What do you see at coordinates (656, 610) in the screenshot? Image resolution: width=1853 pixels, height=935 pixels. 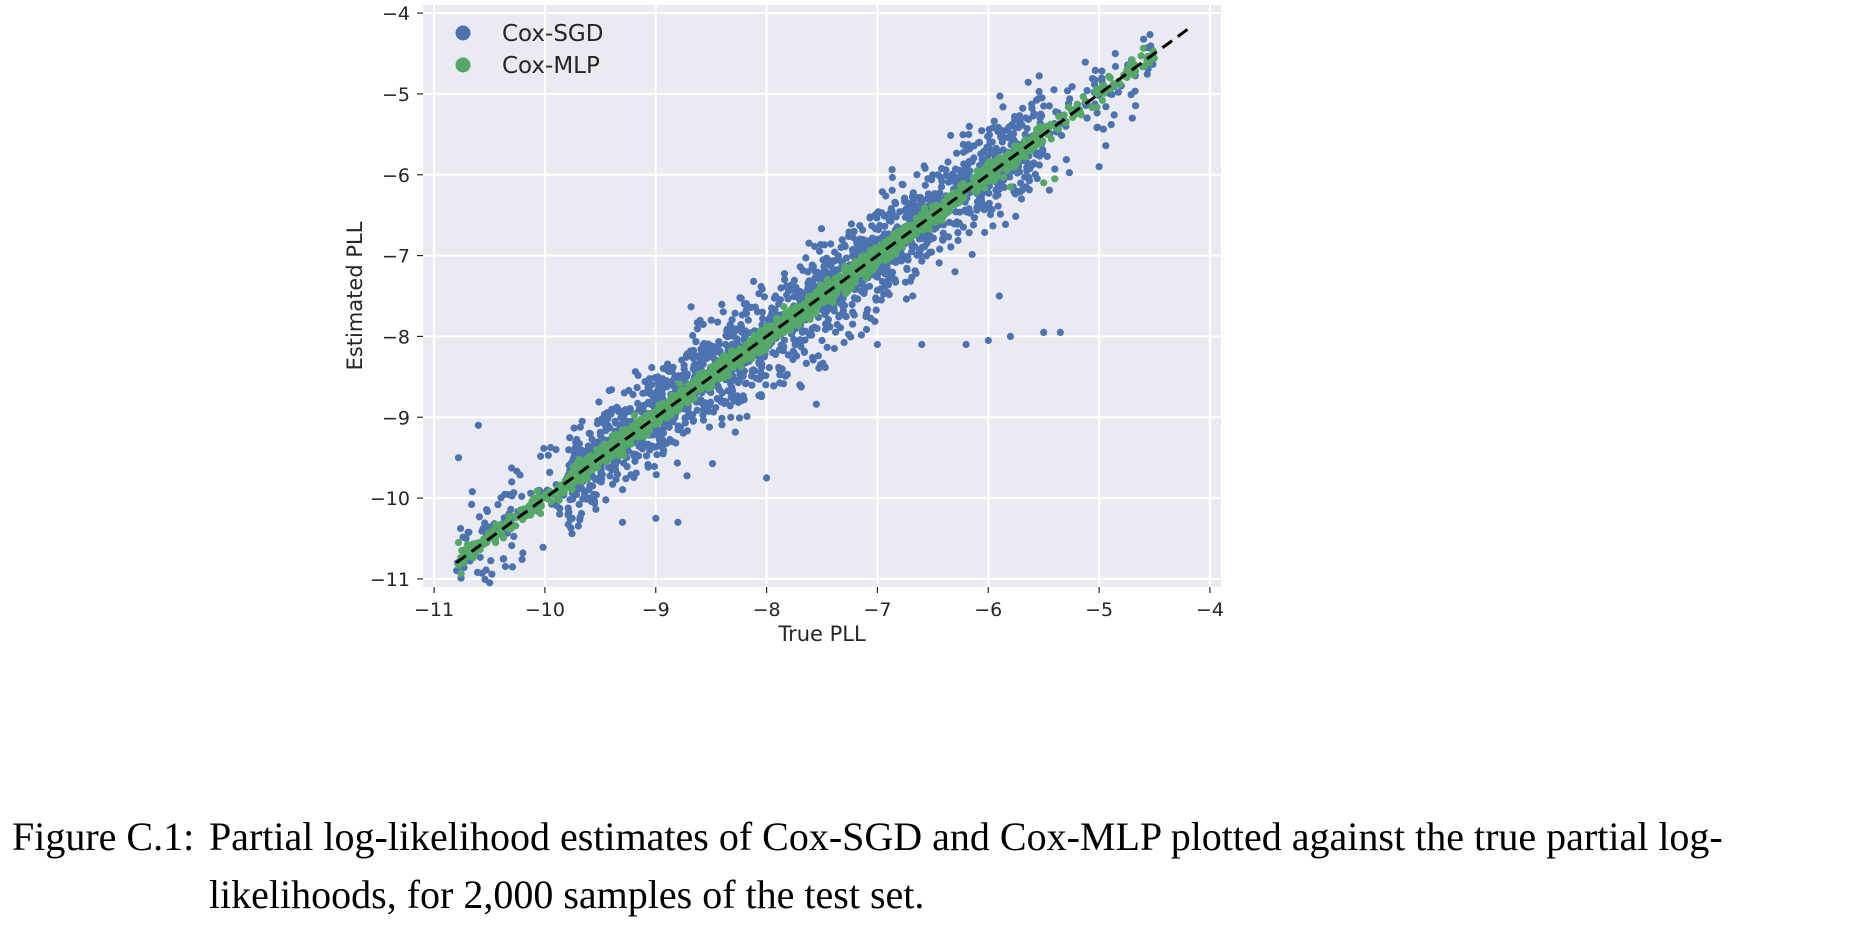 I see `x-tick-label: −9` at bounding box center [656, 610].